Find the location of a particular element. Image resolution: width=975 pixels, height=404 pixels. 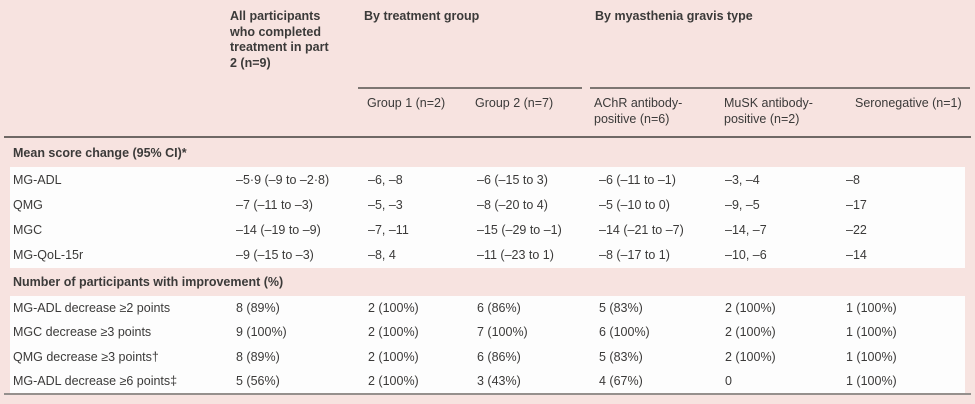

cell-achr: 4 (67%) is located at coordinates (621, 380).